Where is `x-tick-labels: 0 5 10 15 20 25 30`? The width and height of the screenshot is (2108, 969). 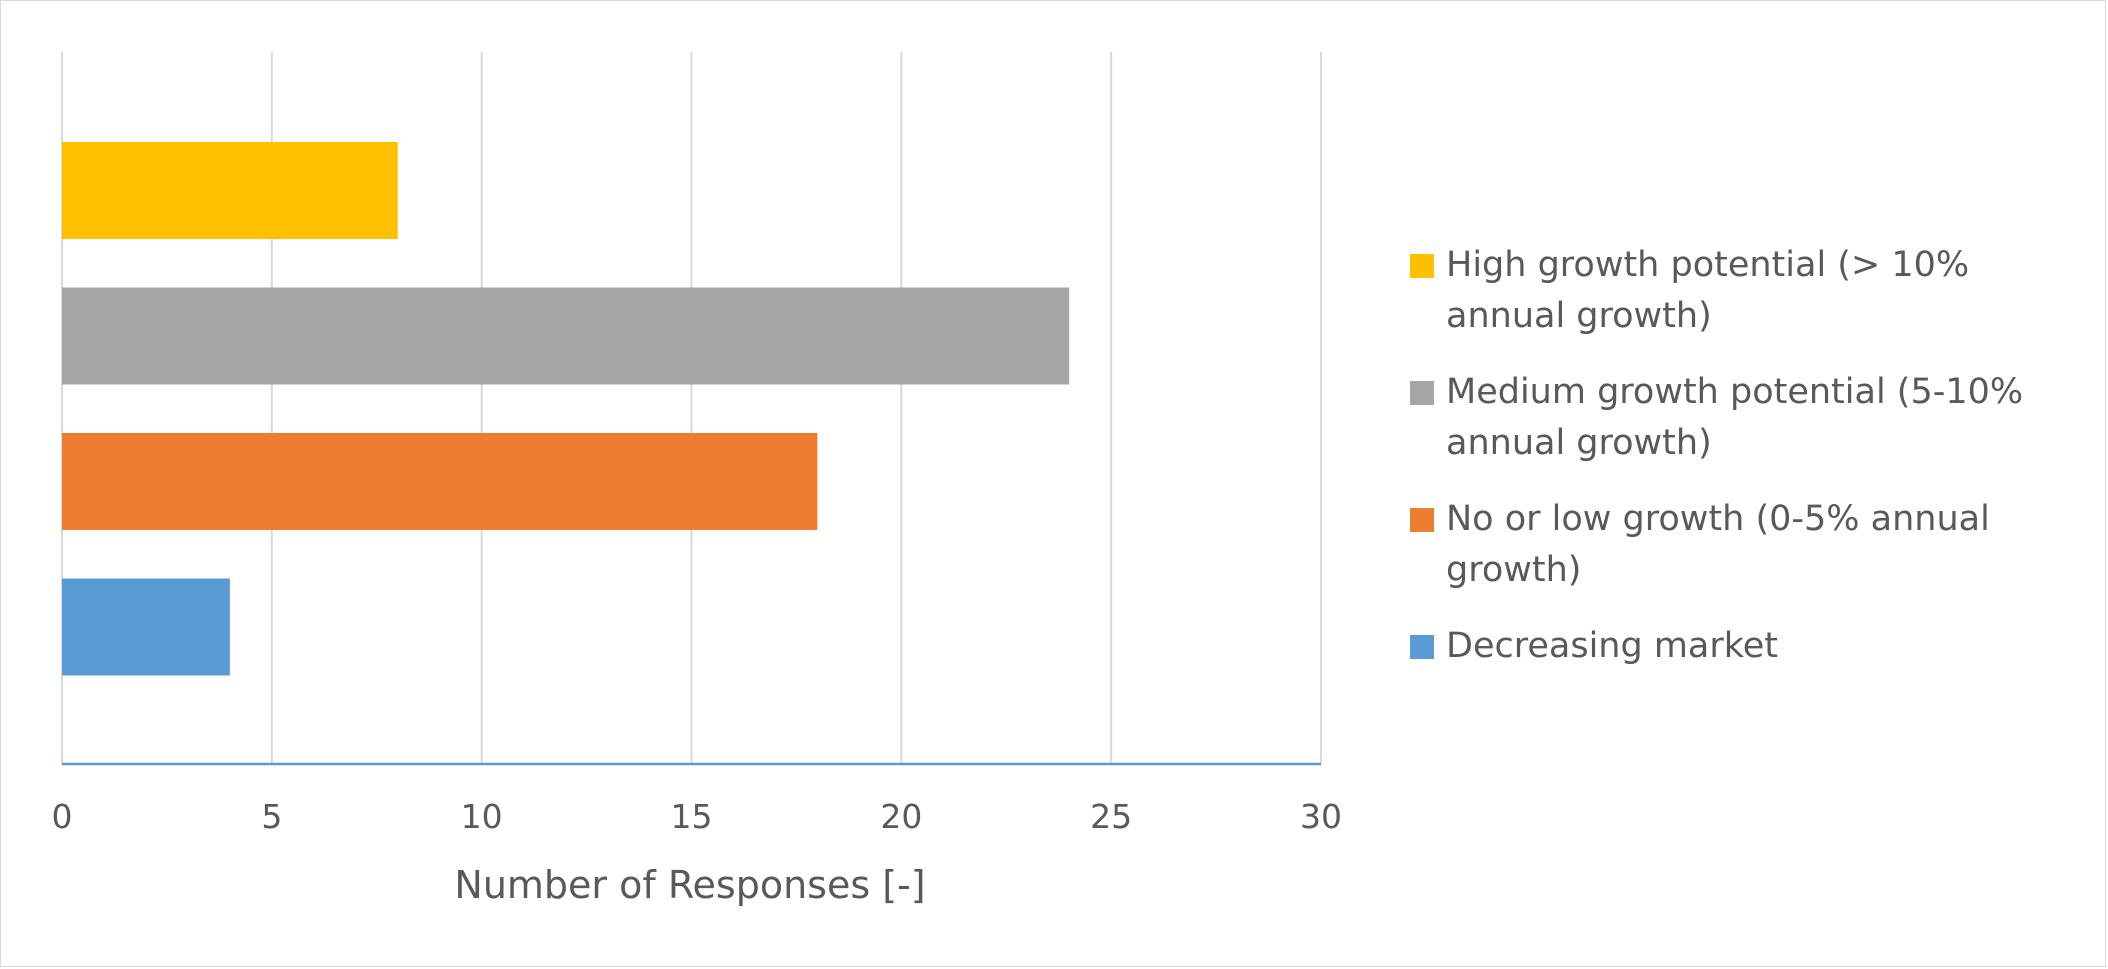 x-tick-labels: 0 5 10 15 20 25 30 is located at coordinates (697, 816).